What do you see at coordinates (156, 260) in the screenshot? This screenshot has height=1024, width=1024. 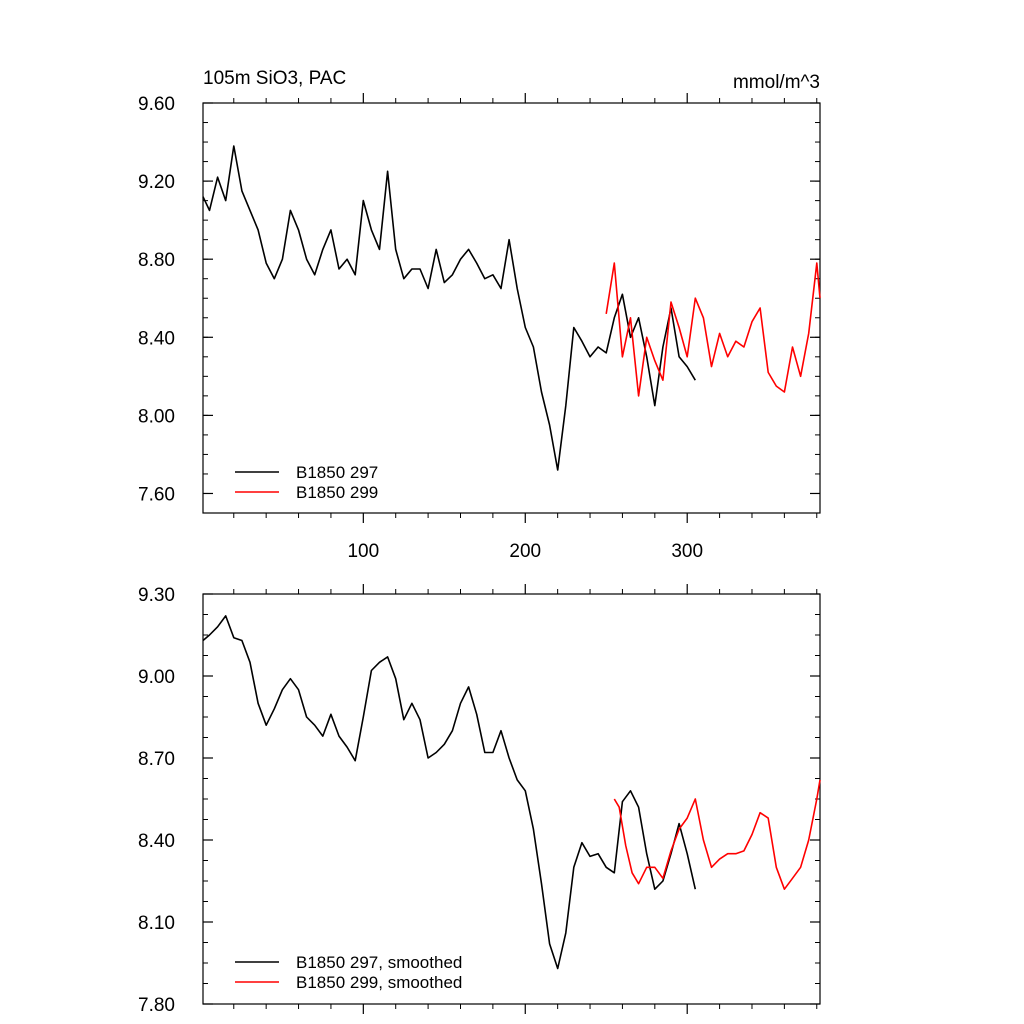 I see `y-tick-label: 8.80` at bounding box center [156, 260].